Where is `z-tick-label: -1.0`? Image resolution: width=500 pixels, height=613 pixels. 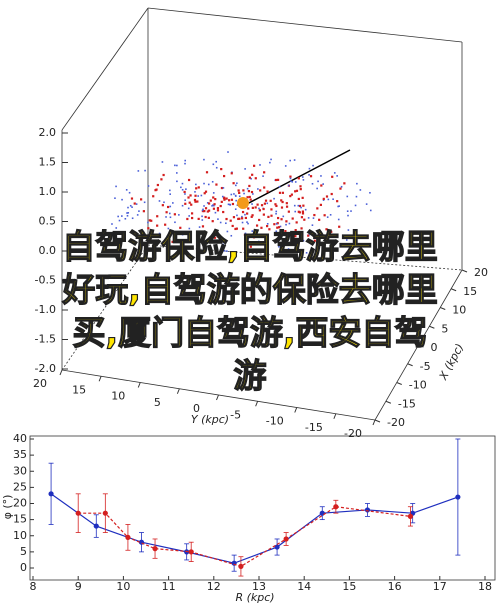 z-tick-label: -1.0 is located at coordinates (45, 309).